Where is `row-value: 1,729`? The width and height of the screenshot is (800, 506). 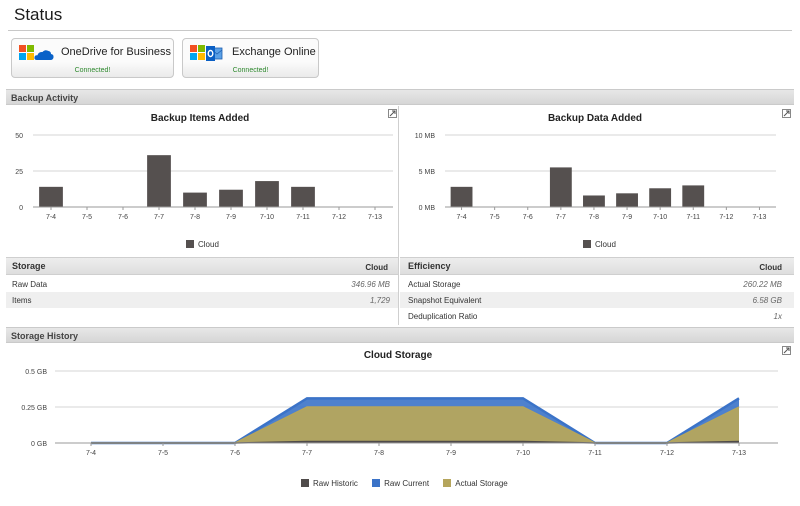
row-value: 1,729 is located at coordinates (379, 300).